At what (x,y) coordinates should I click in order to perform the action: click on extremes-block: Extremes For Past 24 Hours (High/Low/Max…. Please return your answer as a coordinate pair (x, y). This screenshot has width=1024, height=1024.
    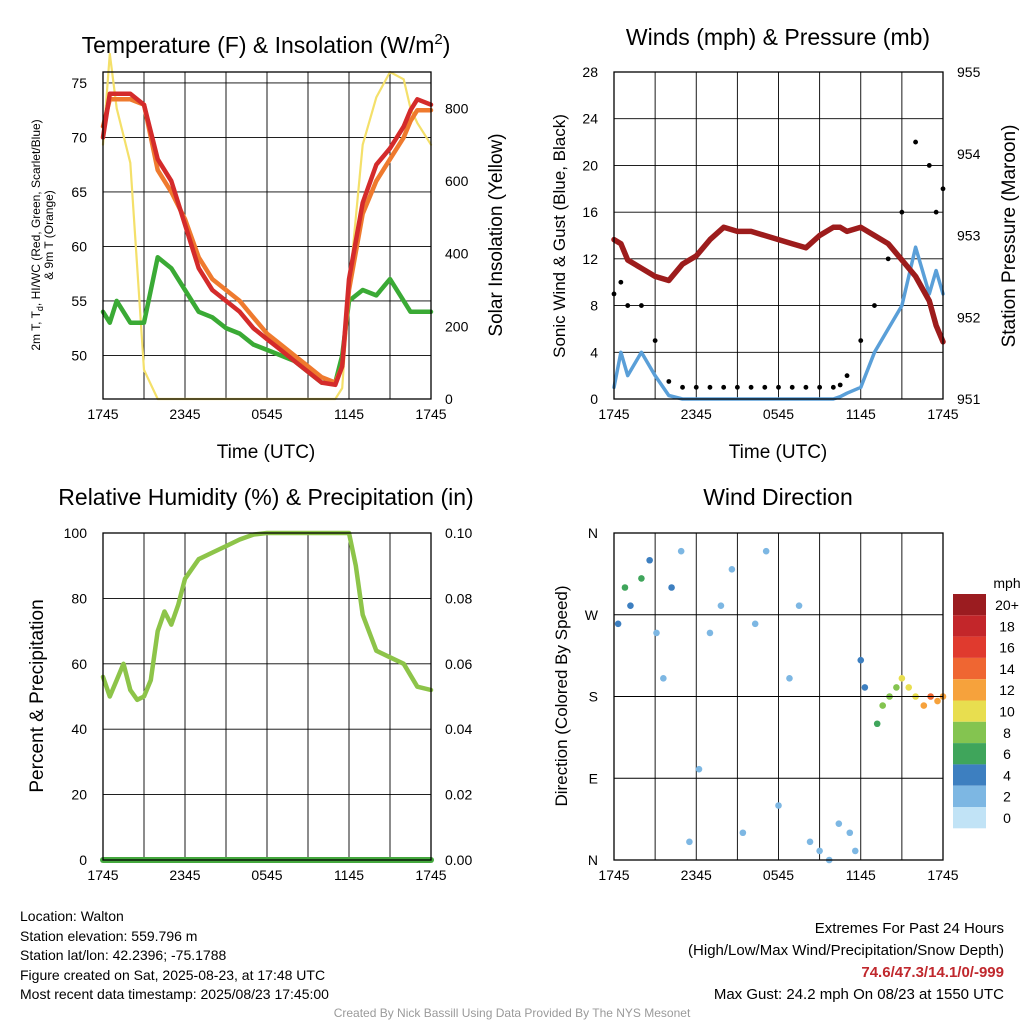
    Looking at the image, I should click on (846, 962).